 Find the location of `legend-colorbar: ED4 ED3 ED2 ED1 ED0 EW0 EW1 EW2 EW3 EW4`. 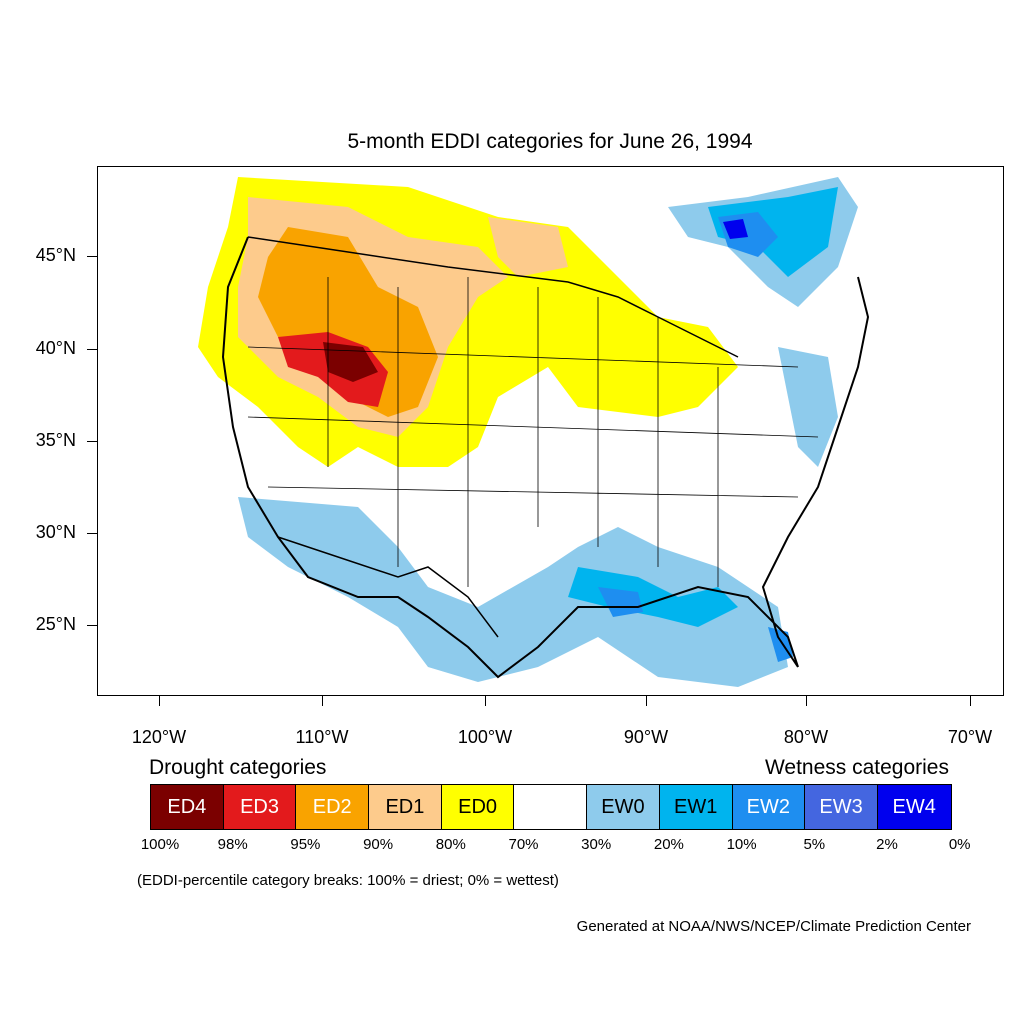

legend-colorbar: ED4 ED3 ED2 ED1 ED0 EW0 EW1 EW2 EW3 EW4 is located at coordinates (551, 807).